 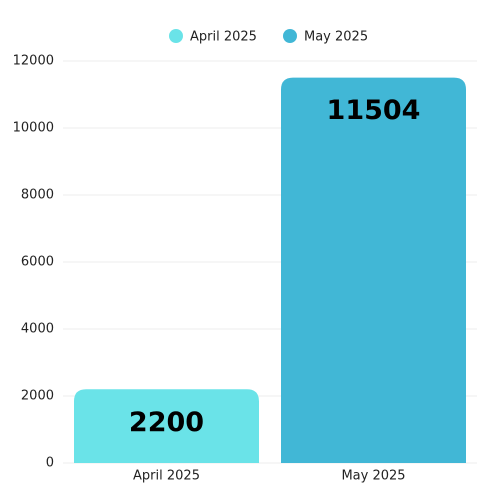 I want to click on y-tick-label: 0, so click(x=50, y=463).